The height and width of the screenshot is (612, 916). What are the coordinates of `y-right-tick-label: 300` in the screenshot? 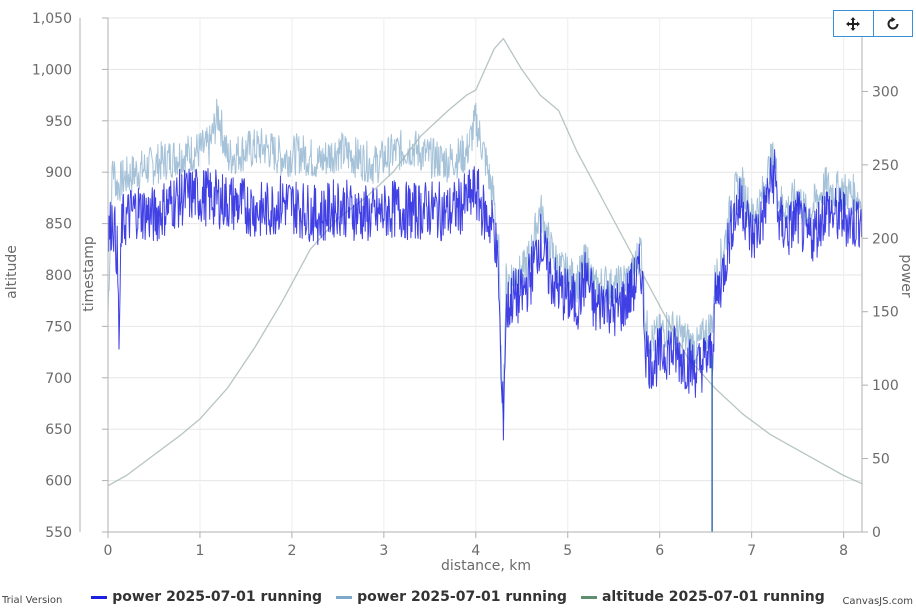 It's located at (885, 92).